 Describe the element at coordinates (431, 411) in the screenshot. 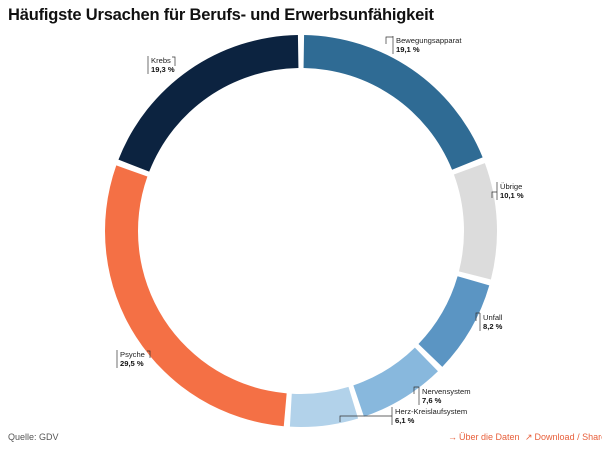

I see `slice-label: Herz-Kreislaufsystem` at that location.